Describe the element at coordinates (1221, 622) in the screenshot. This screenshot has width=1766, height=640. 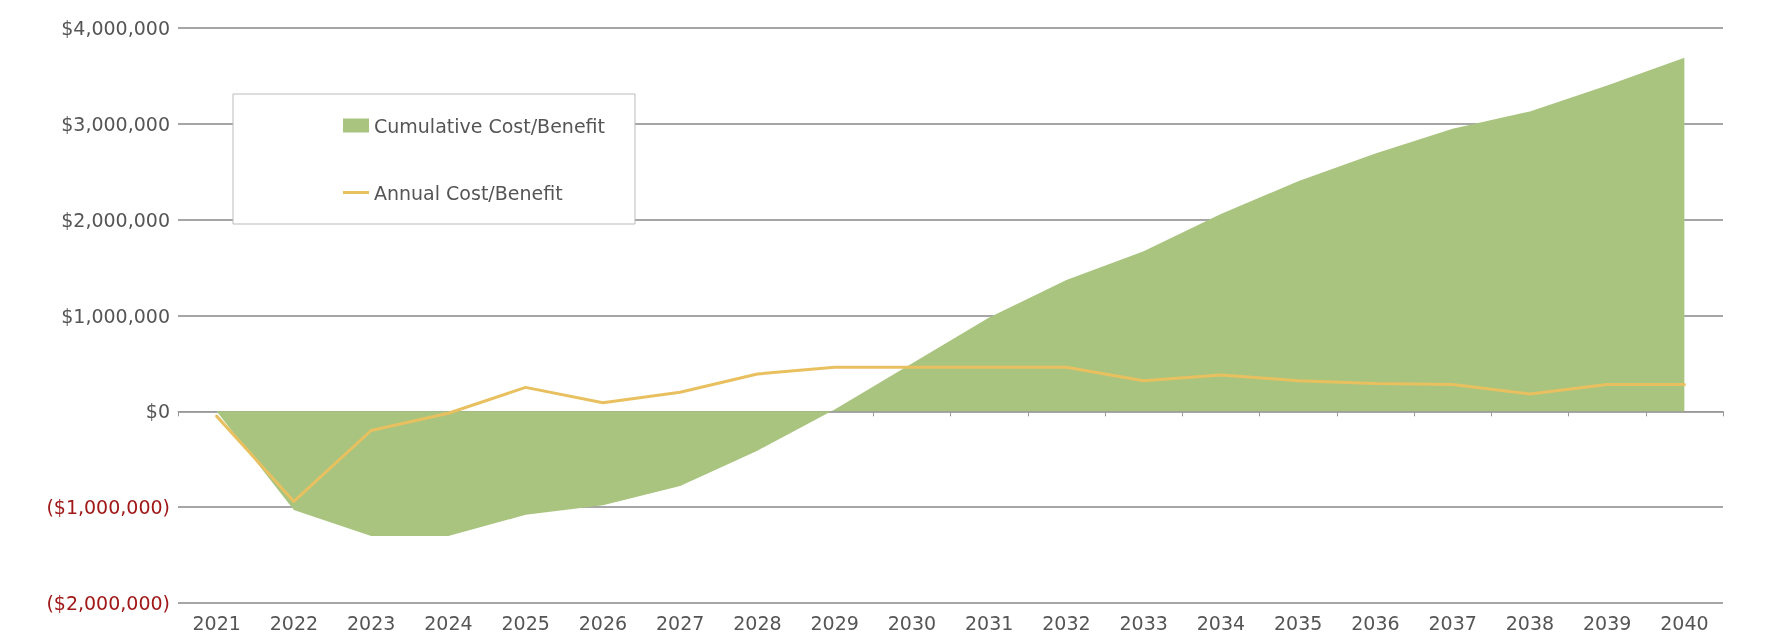
I see `x-tick-label: 2034` at that location.